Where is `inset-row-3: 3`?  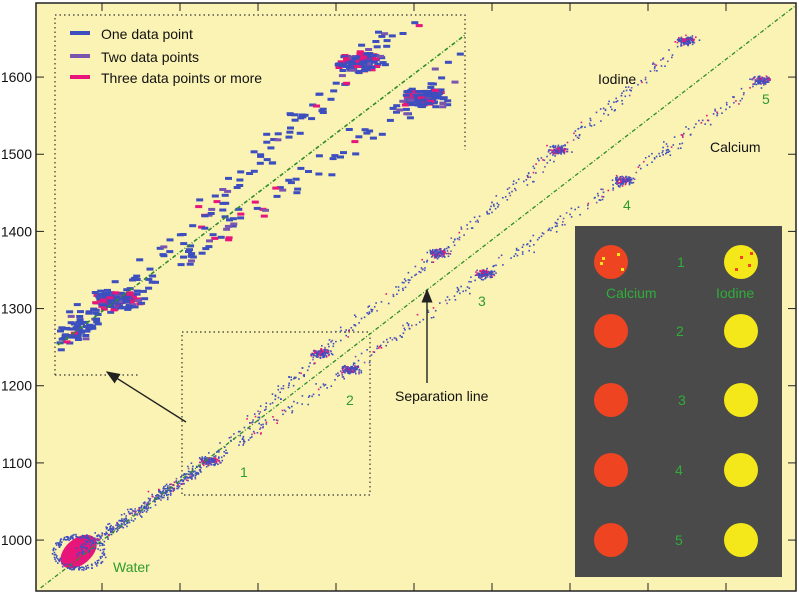 inset-row-3: 3 is located at coordinates (682, 400).